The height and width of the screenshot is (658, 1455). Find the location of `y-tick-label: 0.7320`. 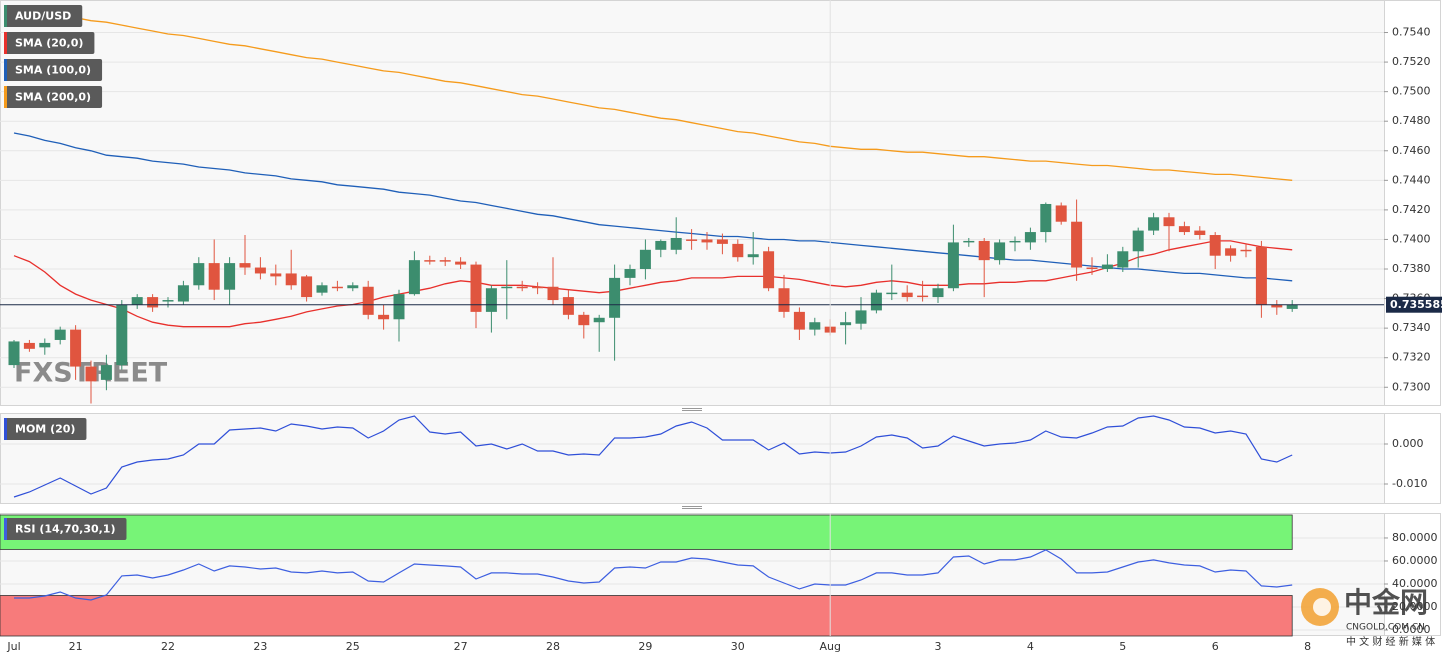

y-tick-label: 0.7320 is located at coordinates (1411, 357).